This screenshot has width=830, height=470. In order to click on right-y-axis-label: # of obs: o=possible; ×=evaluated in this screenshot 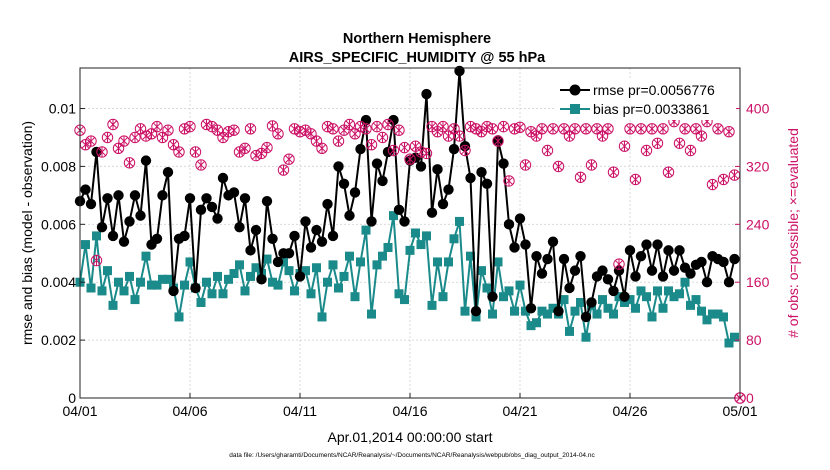, I will do `click(793, 233)`.